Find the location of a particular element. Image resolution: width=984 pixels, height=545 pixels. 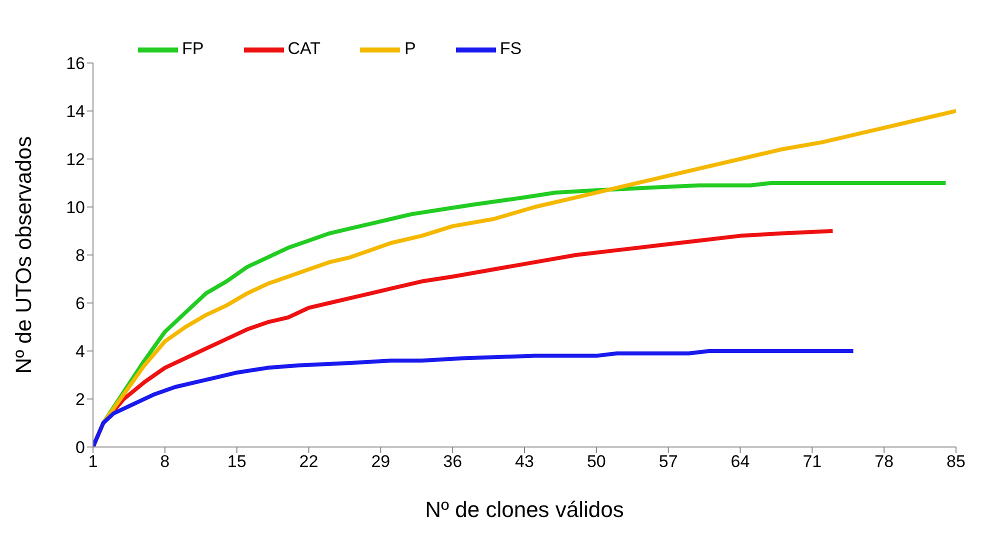

line-series is located at coordinates (474, 398).